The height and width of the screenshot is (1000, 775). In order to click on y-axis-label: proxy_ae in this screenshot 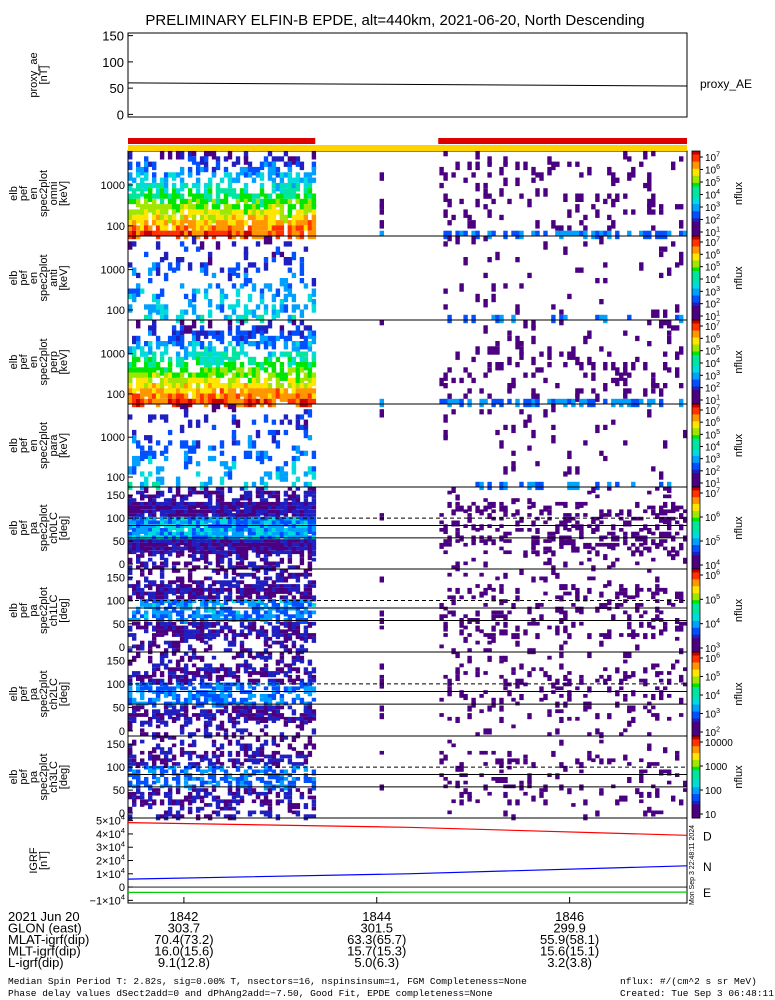, I will do `click(34, 74)`.